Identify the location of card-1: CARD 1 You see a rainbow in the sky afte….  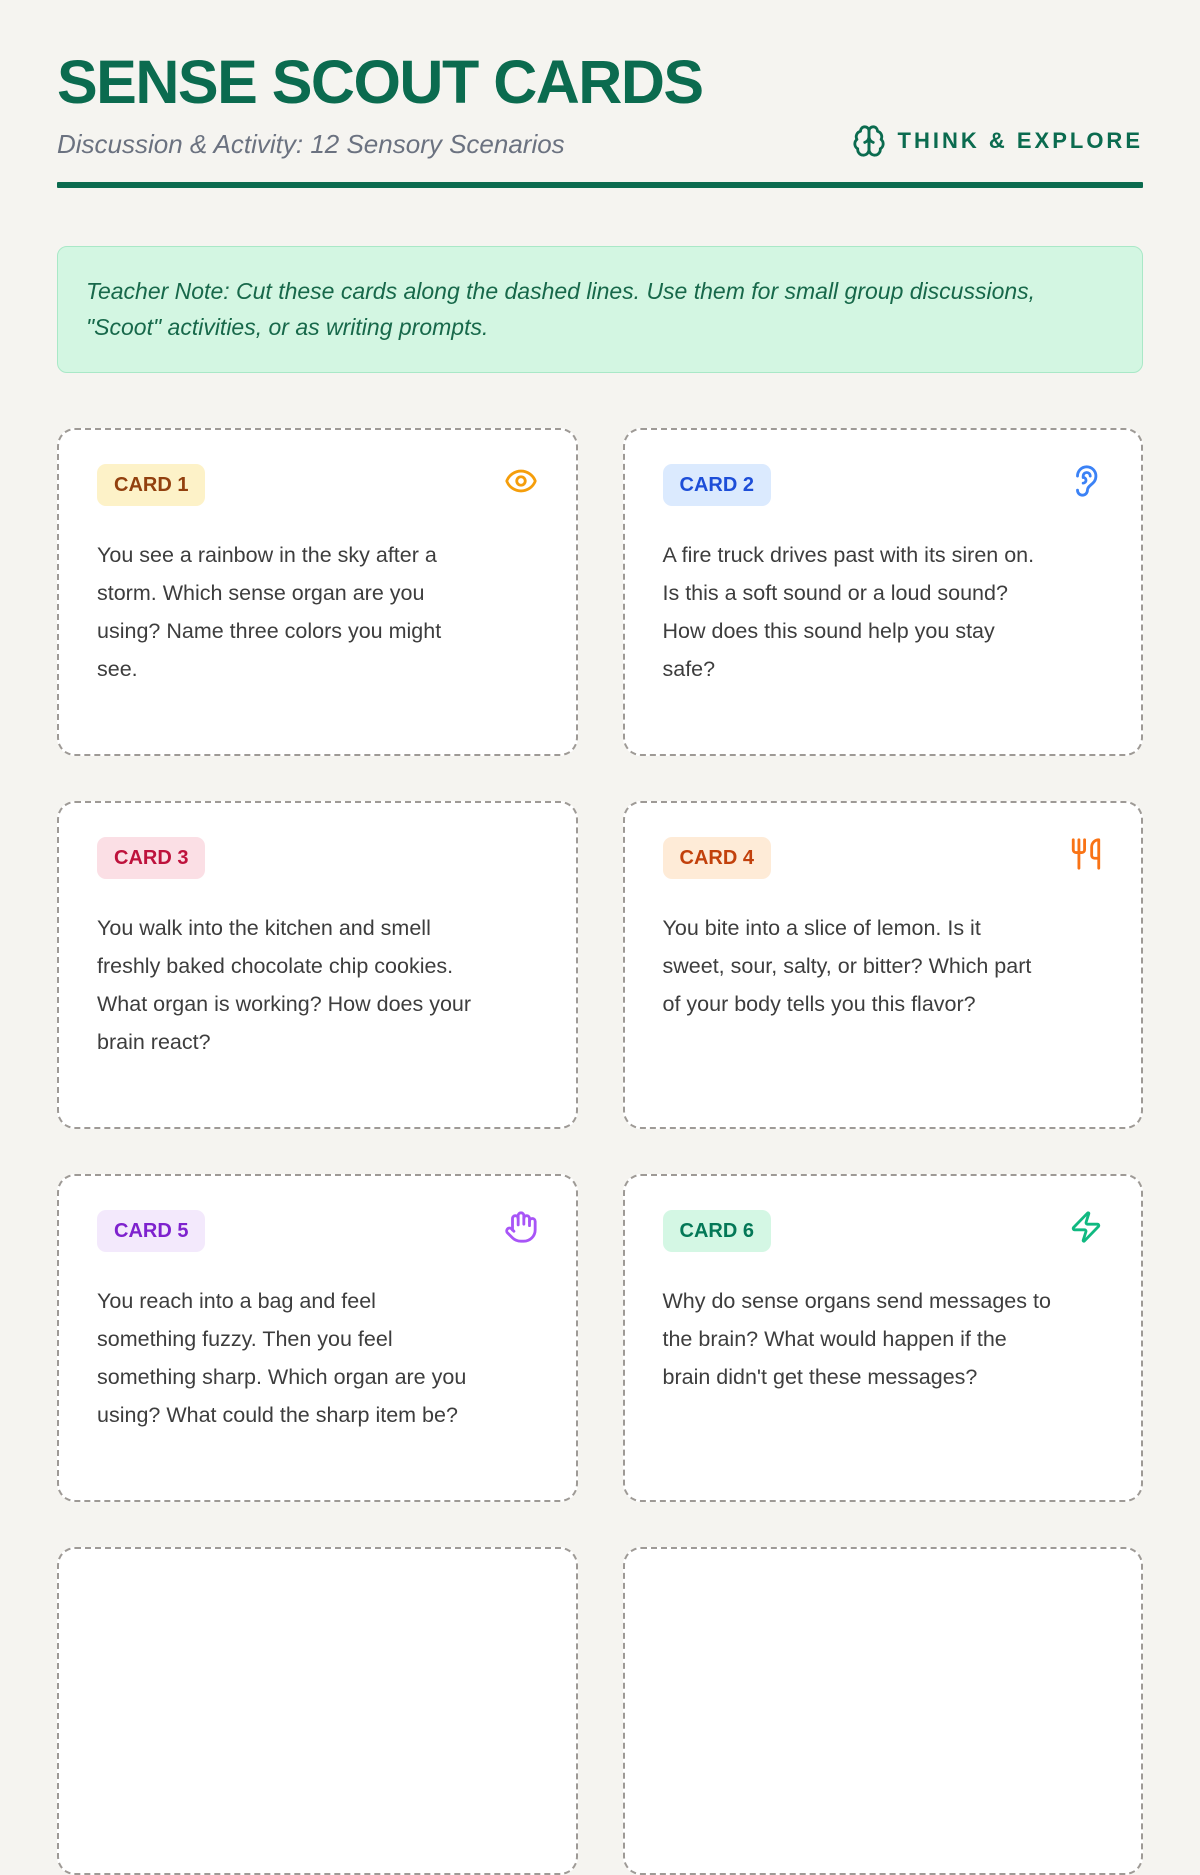
(317, 591).